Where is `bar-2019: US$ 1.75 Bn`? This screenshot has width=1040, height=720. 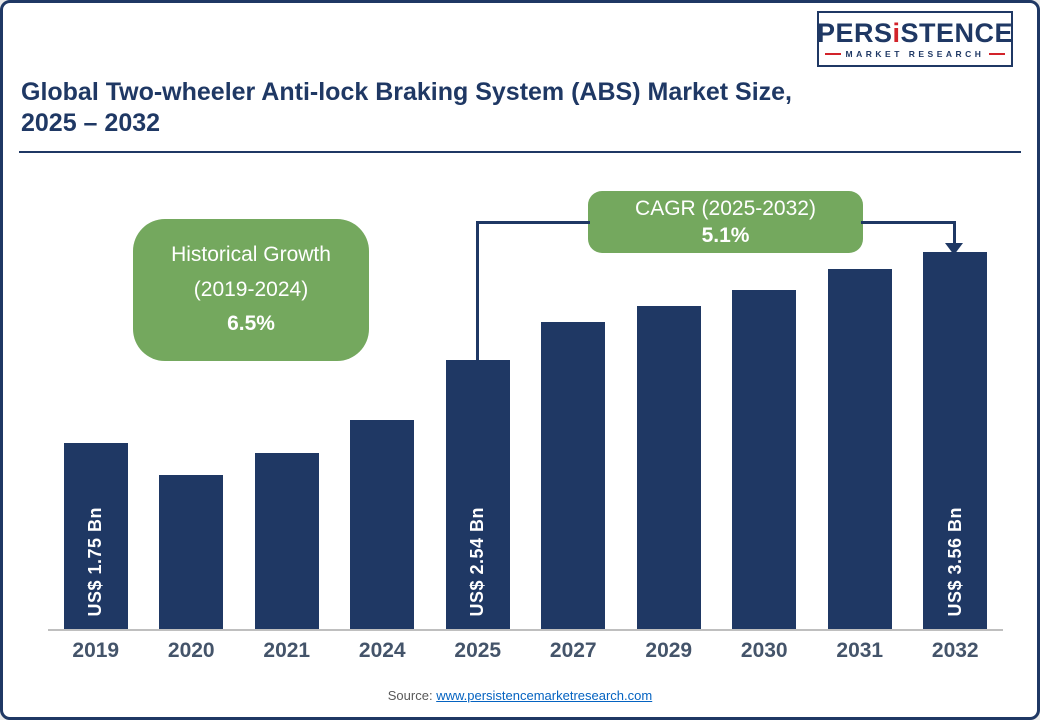
bar-2019: US$ 1.75 Bn is located at coordinates (95, 536).